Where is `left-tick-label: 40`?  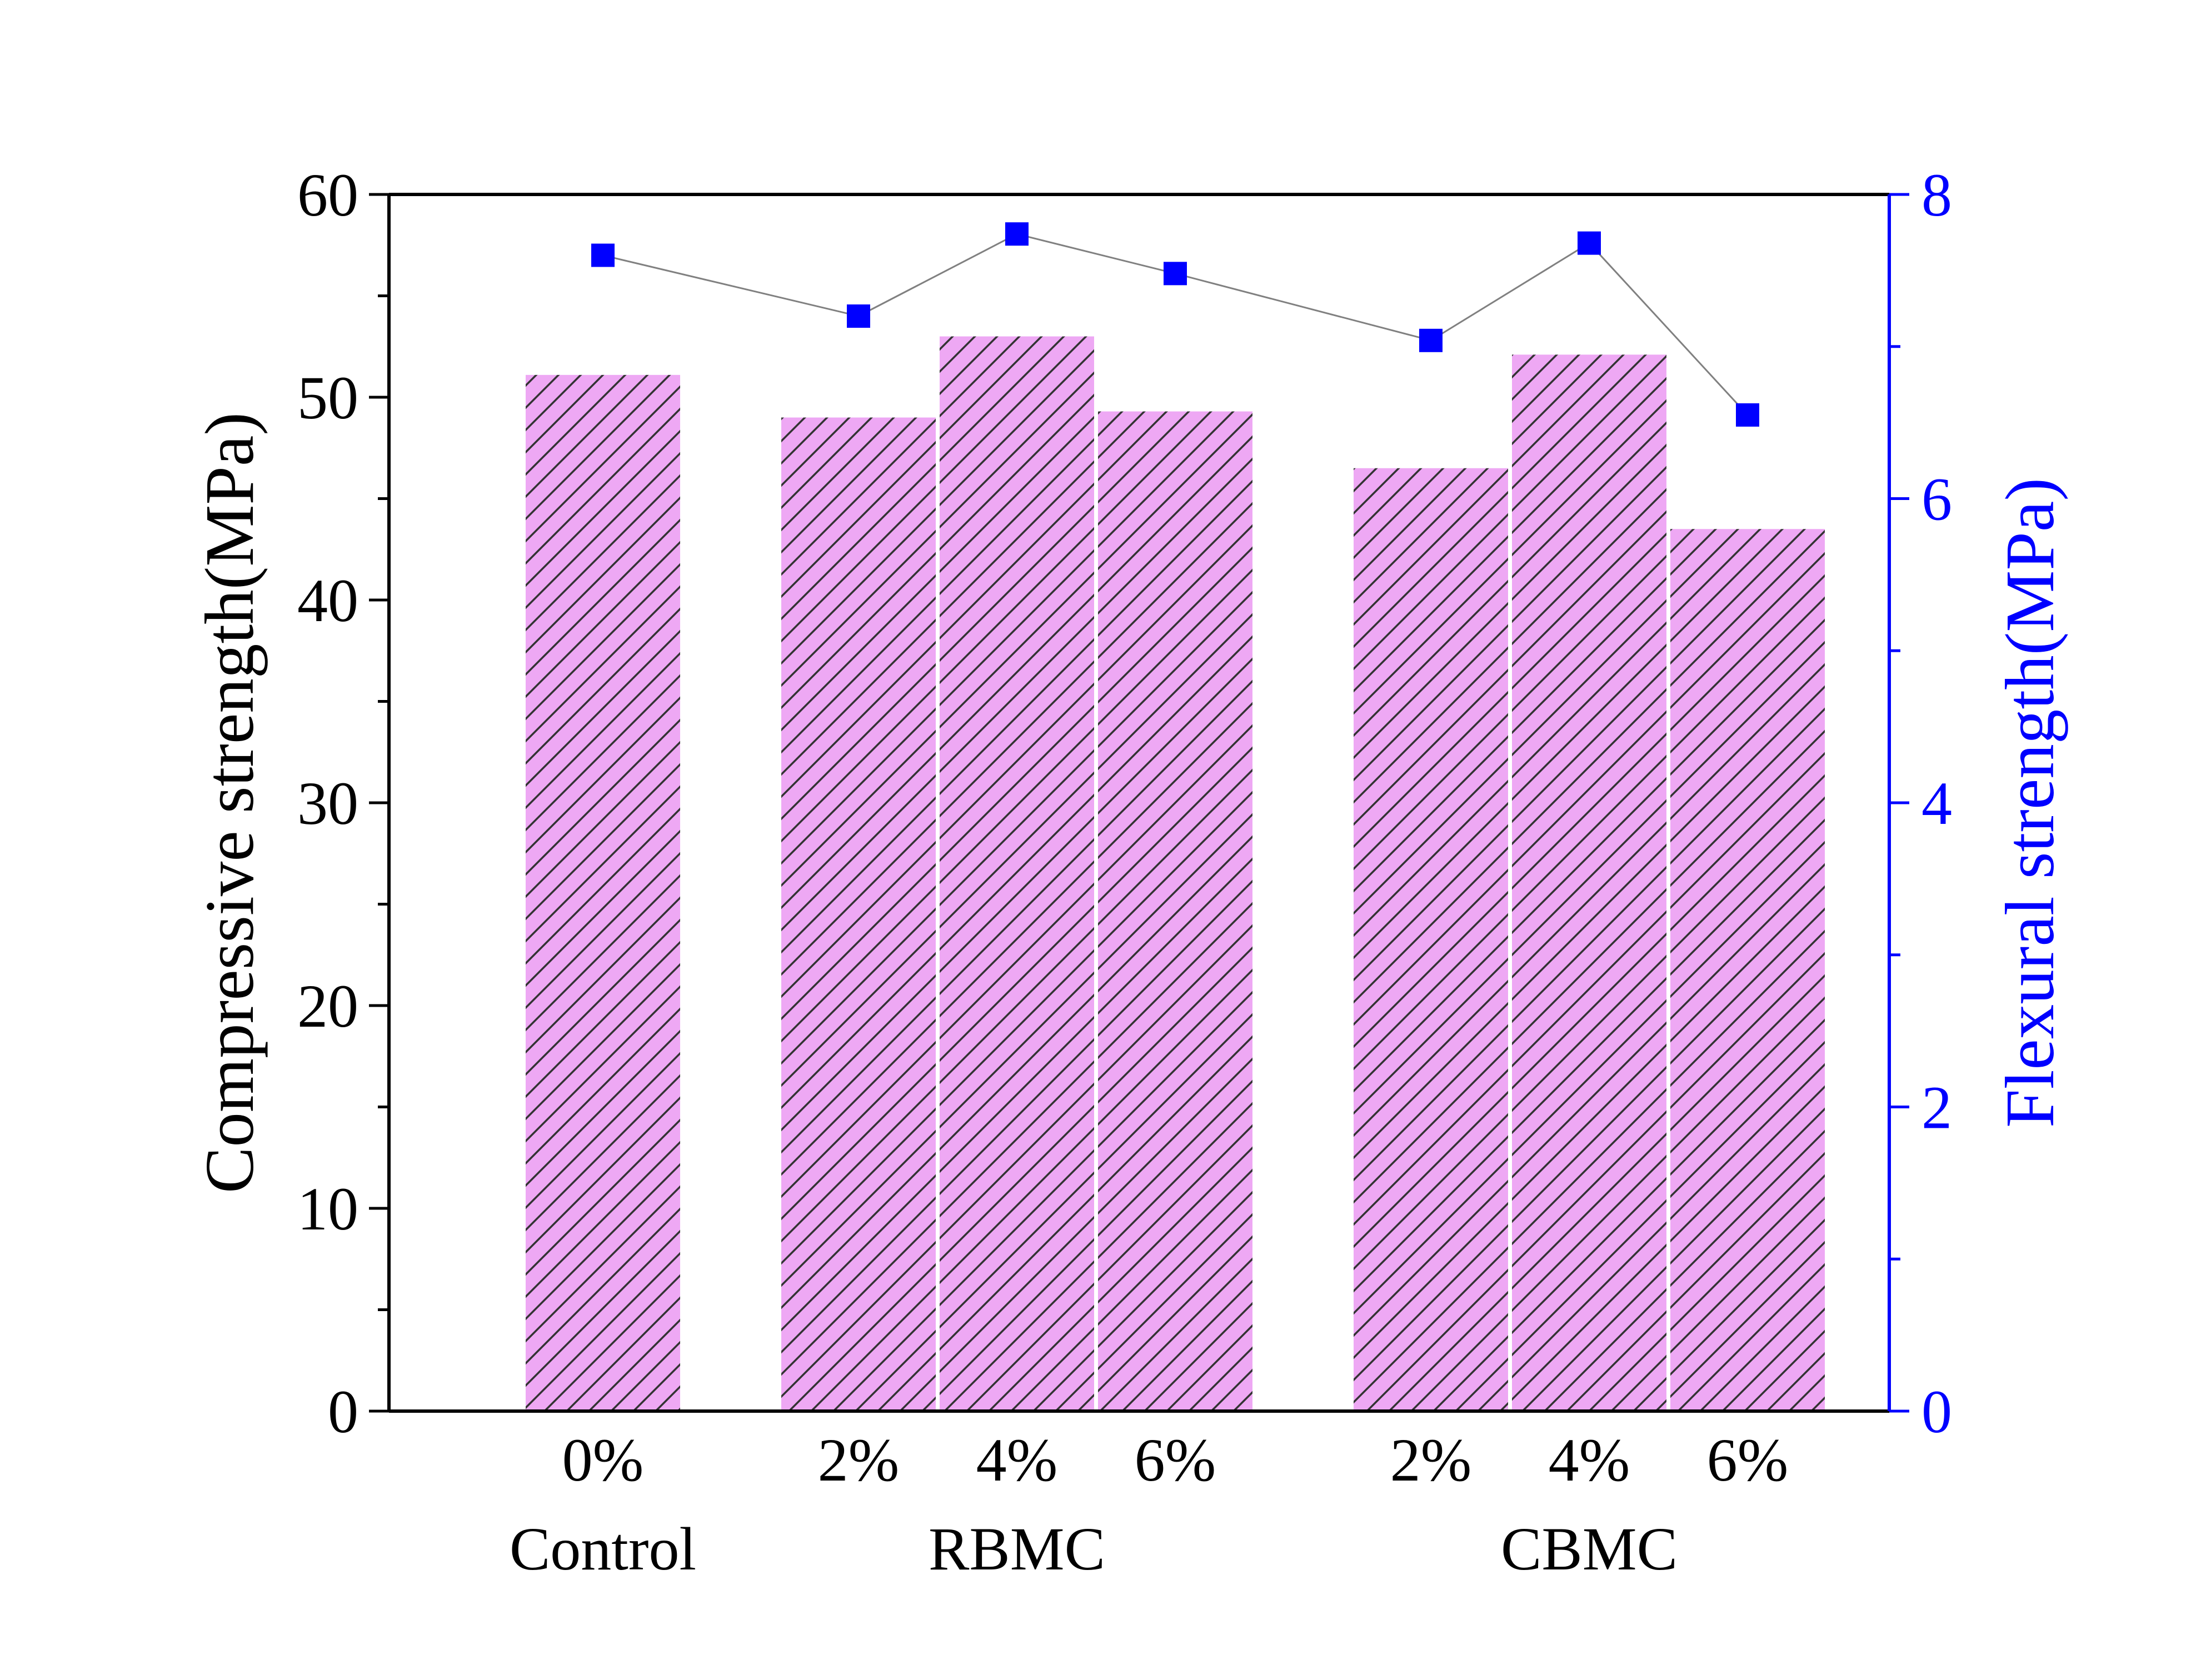
left-tick-label: 40 is located at coordinates (328, 601).